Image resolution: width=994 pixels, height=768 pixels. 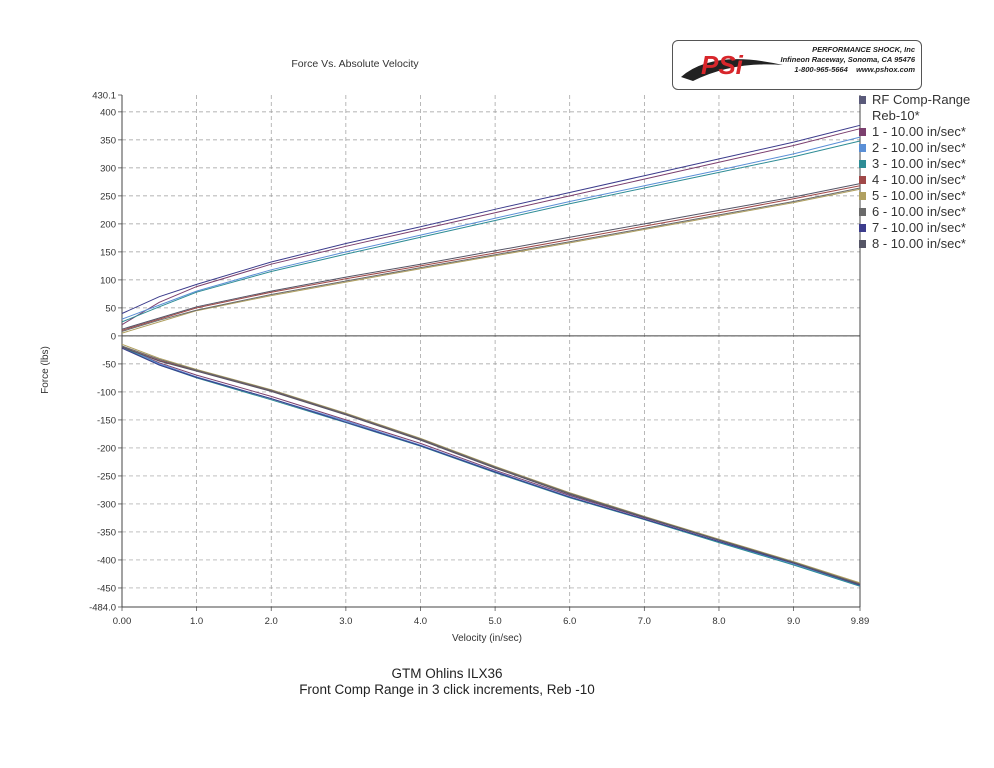 What do you see at coordinates (104, 96) in the screenshot?
I see `y-tick-label: 430.1` at bounding box center [104, 96].